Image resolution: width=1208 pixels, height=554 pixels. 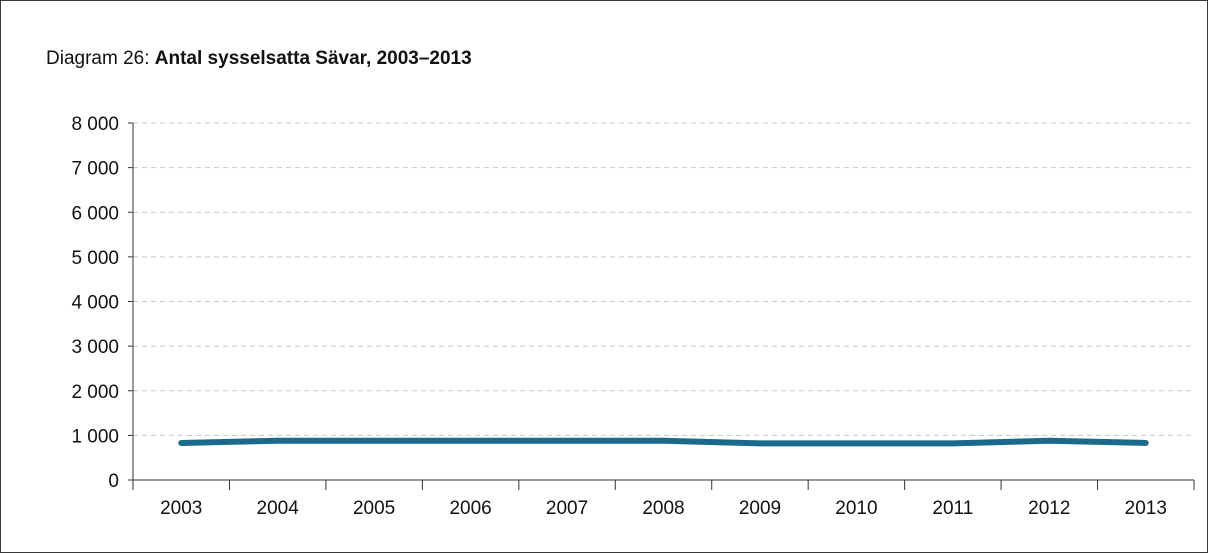 I want to click on x-tick-label: 2012, so click(x=1049, y=508).